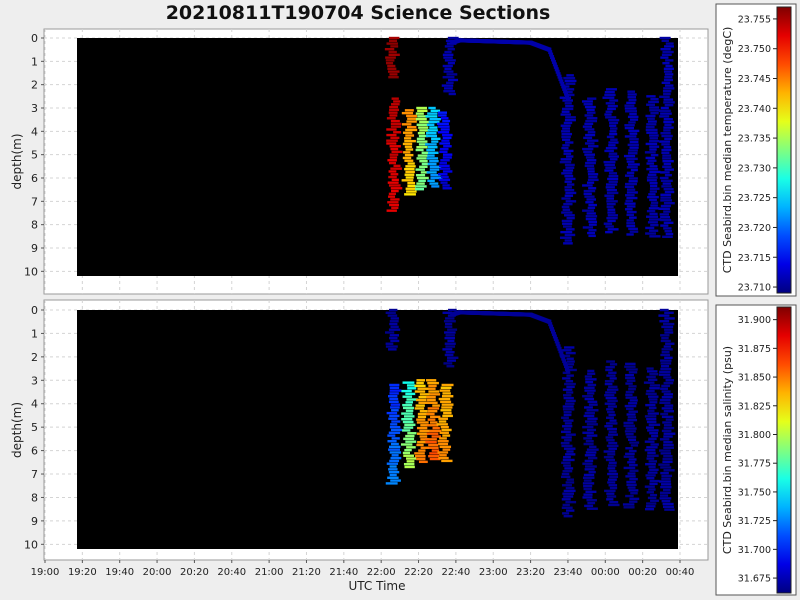 This screenshot has height=600, width=800. I want to click on x-tick-label: 19:40, so click(119, 572).